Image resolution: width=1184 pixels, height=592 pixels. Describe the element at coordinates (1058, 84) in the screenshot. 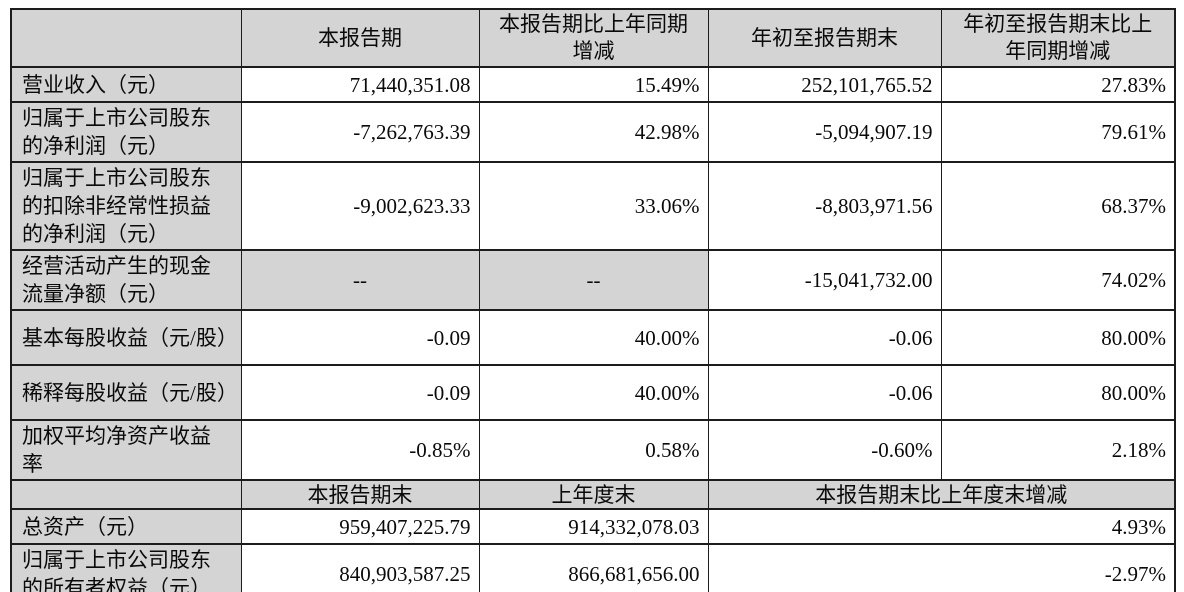

I see `cell-value: 27.83%` at that location.